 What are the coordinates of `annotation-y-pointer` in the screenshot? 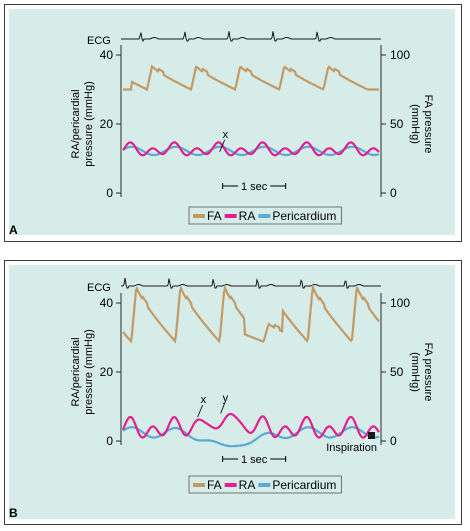 It's located at (223, 408).